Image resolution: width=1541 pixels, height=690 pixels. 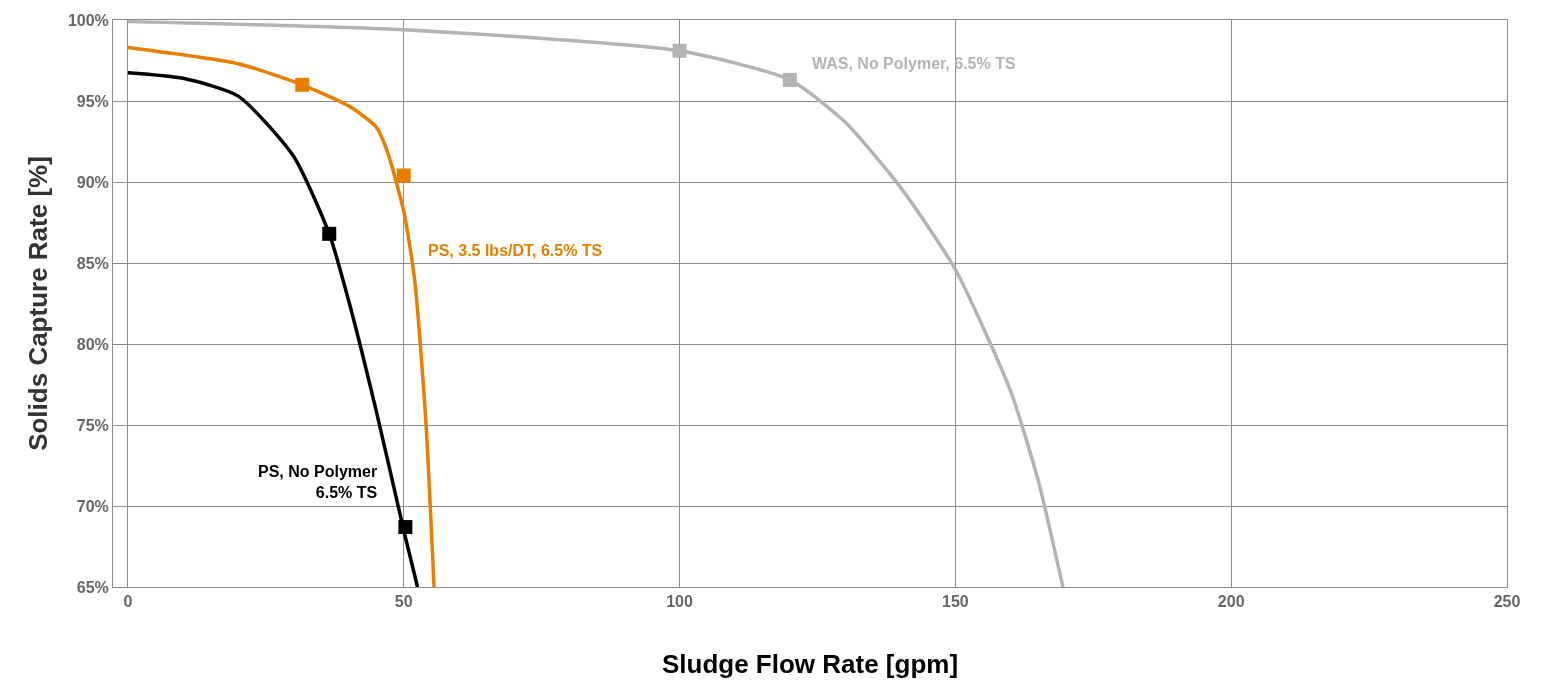 I want to click on x-tick-label: 250, so click(x=1507, y=602).